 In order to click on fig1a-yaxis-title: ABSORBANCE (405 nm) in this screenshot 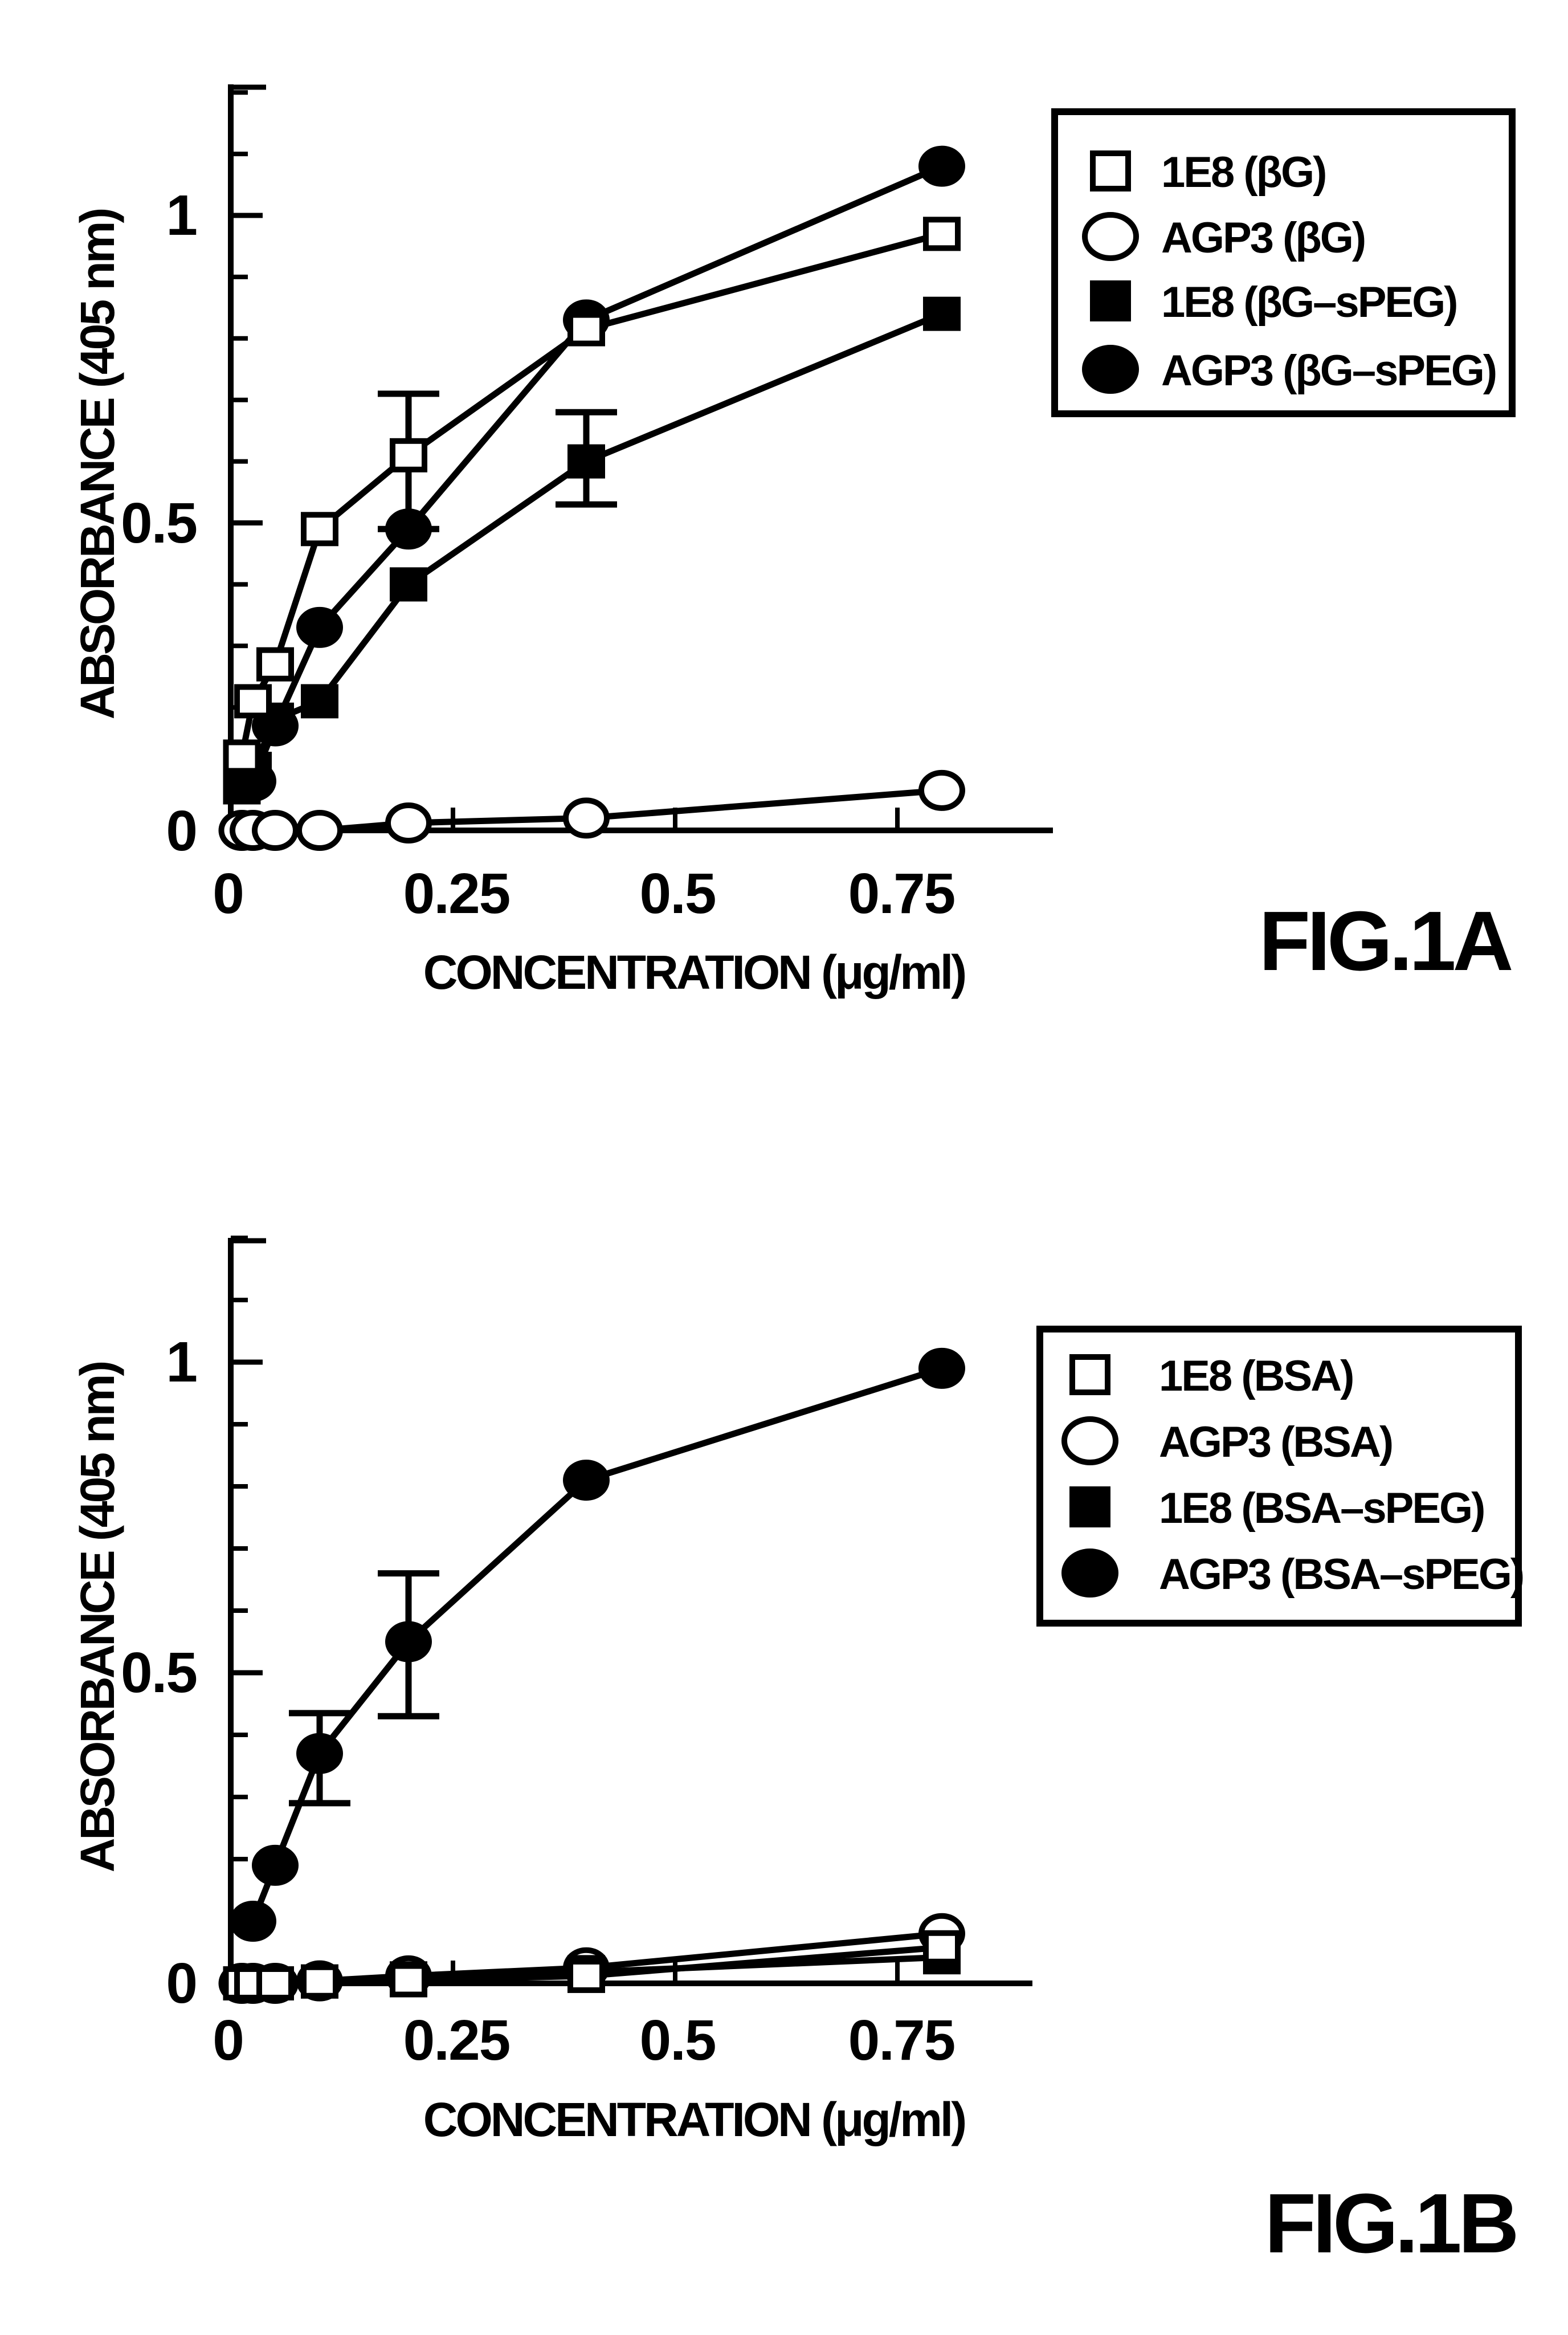, I will do `click(97, 465)`.